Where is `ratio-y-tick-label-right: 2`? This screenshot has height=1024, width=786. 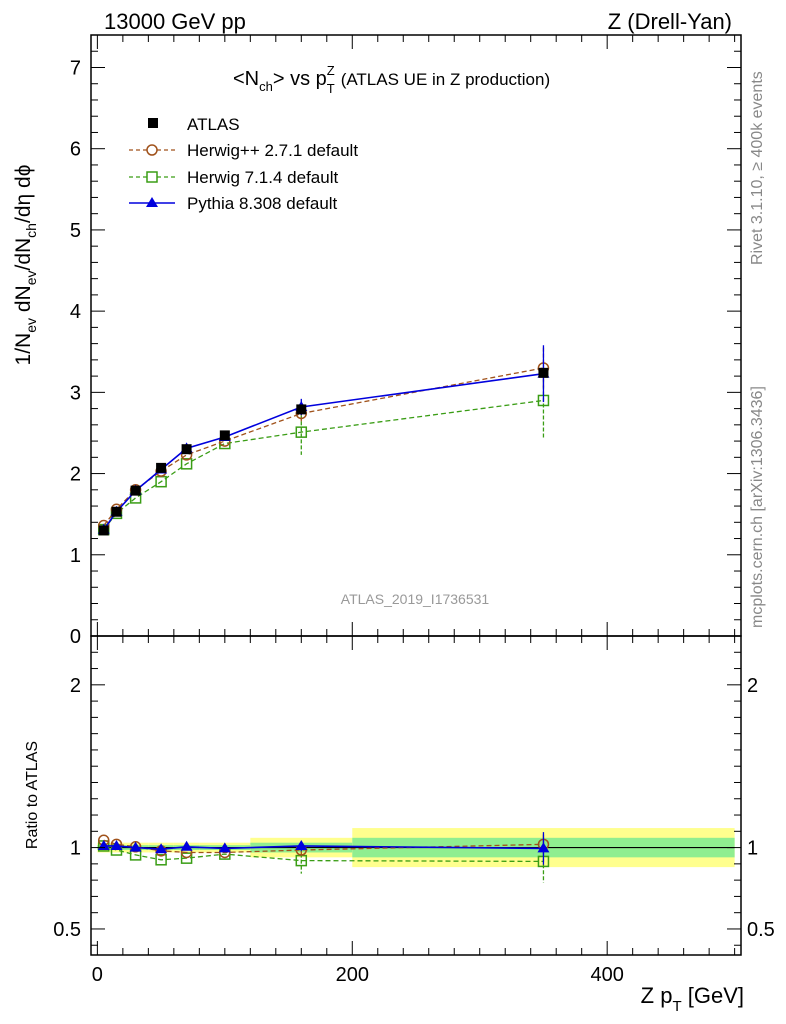
ratio-y-tick-label-right: 2 is located at coordinates (752, 686).